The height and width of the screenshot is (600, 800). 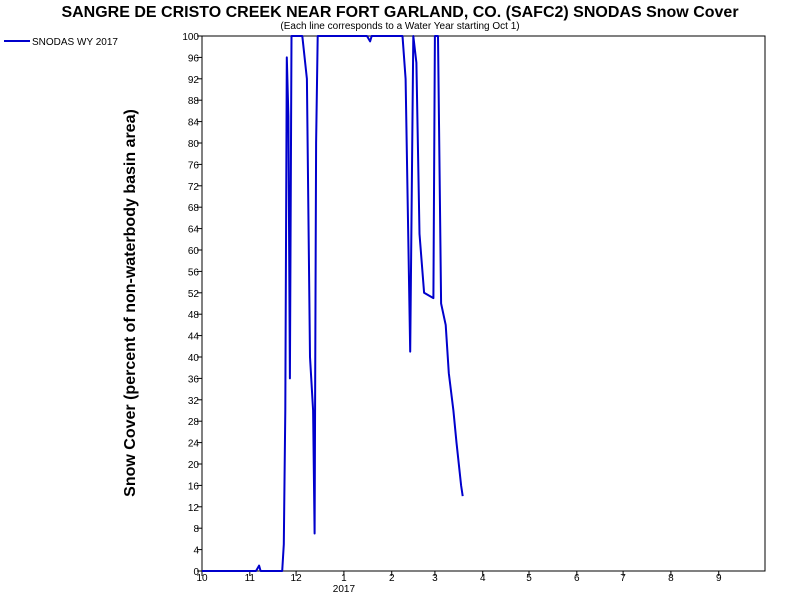 What do you see at coordinates (194, 187) in the screenshot?
I see `y-tick-label: 72` at bounding box center [194, 187].